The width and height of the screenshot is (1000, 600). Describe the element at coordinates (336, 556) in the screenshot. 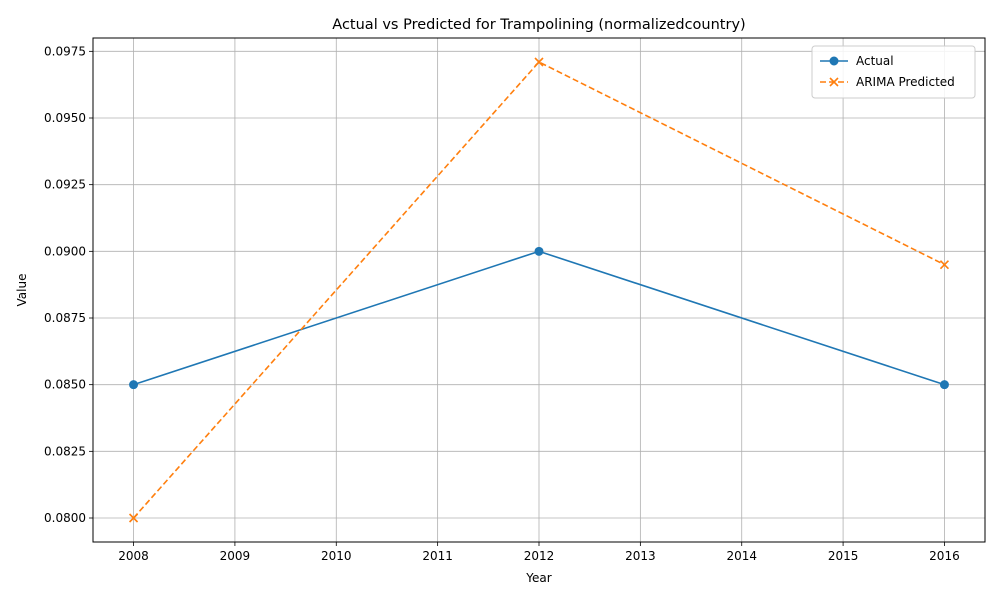

I see `x-tick-label: 2010` at that location.